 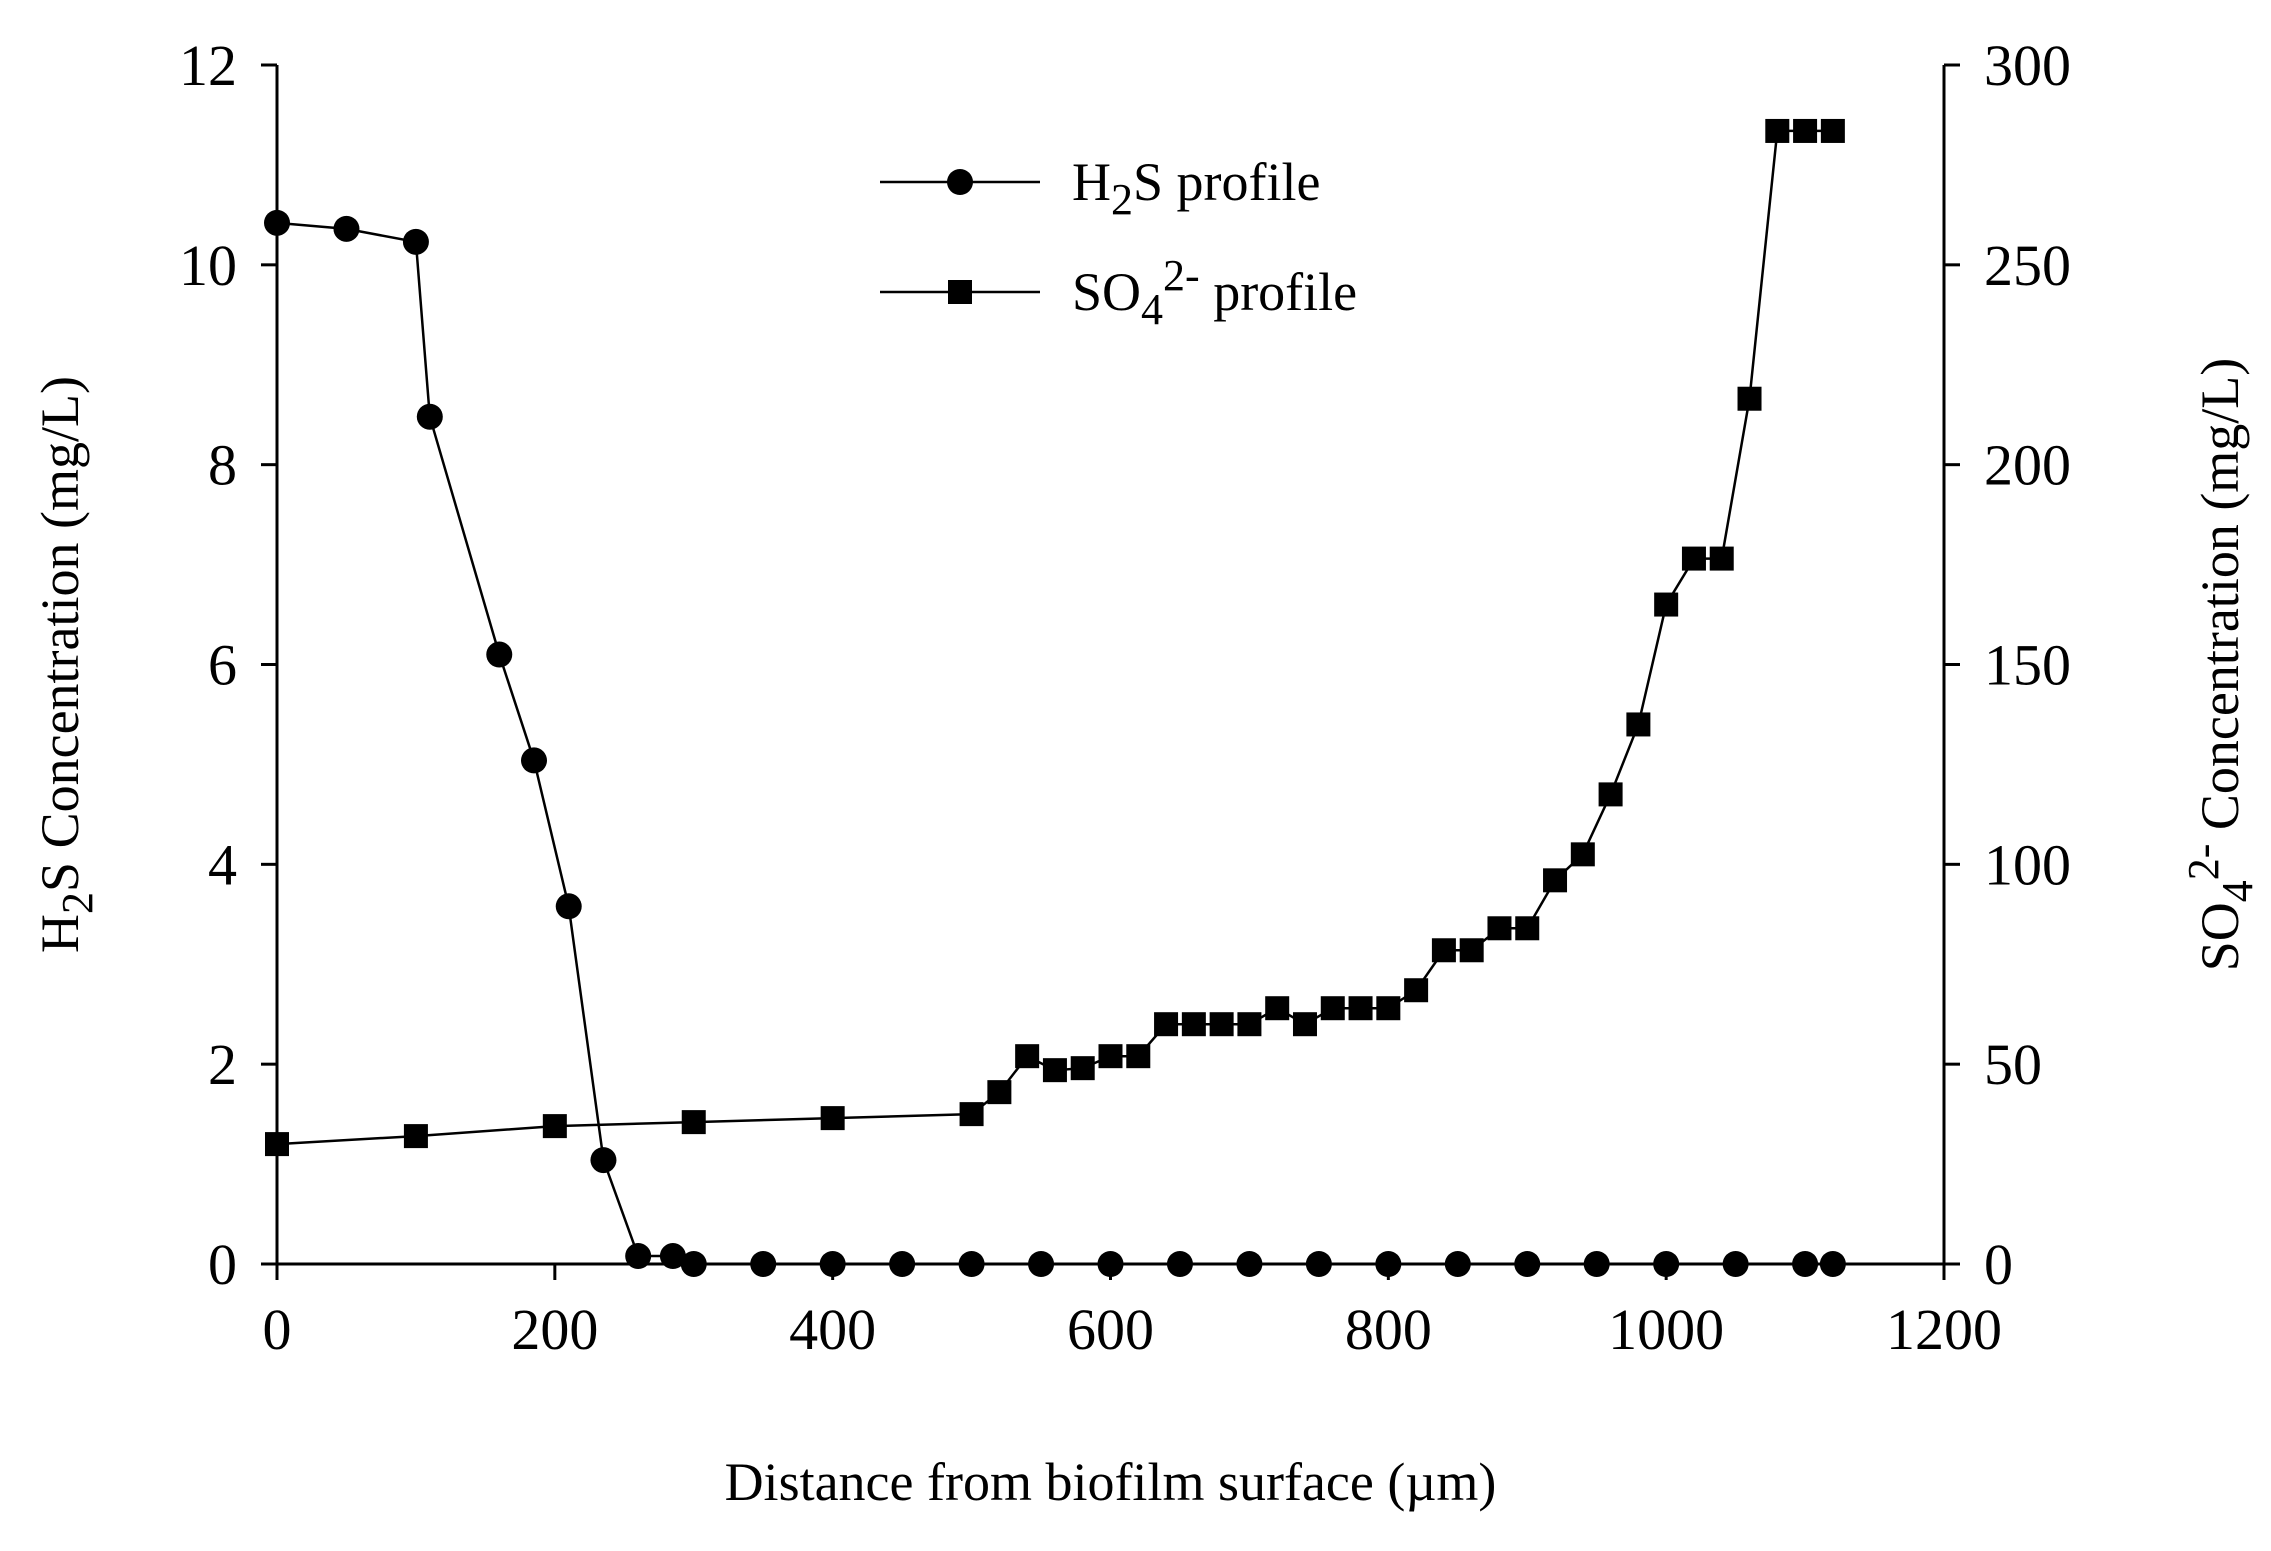 What do you see at coordinates (208, 65) in the screenshot?
I see `left-y-tick-label: 12` at bounding box center [208, 65].